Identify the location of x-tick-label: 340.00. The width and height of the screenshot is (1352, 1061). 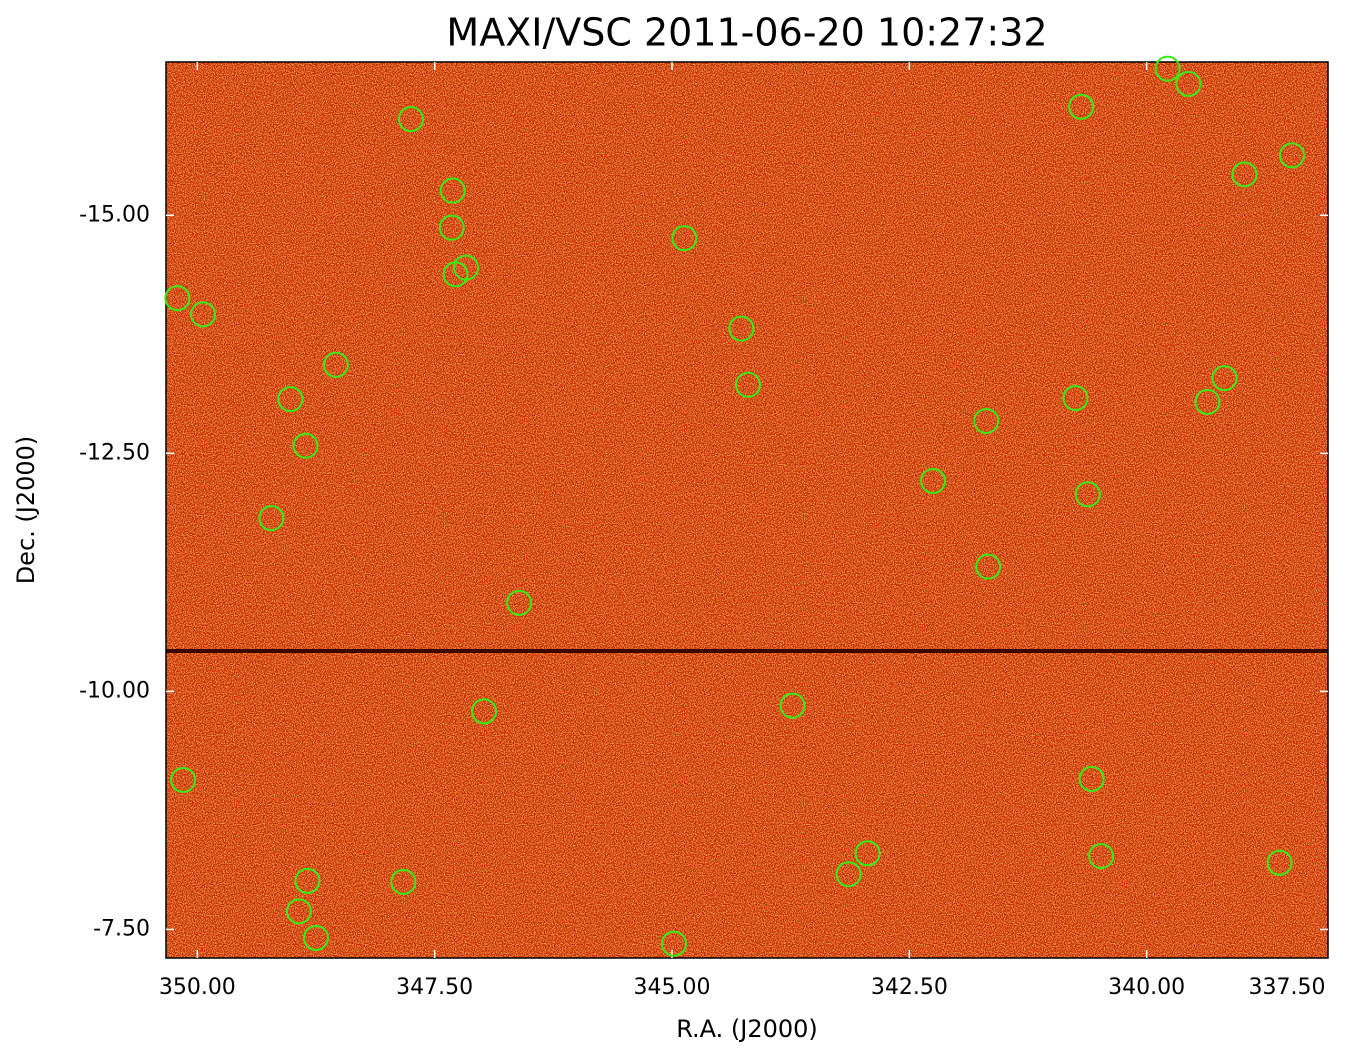
(1146, 987).